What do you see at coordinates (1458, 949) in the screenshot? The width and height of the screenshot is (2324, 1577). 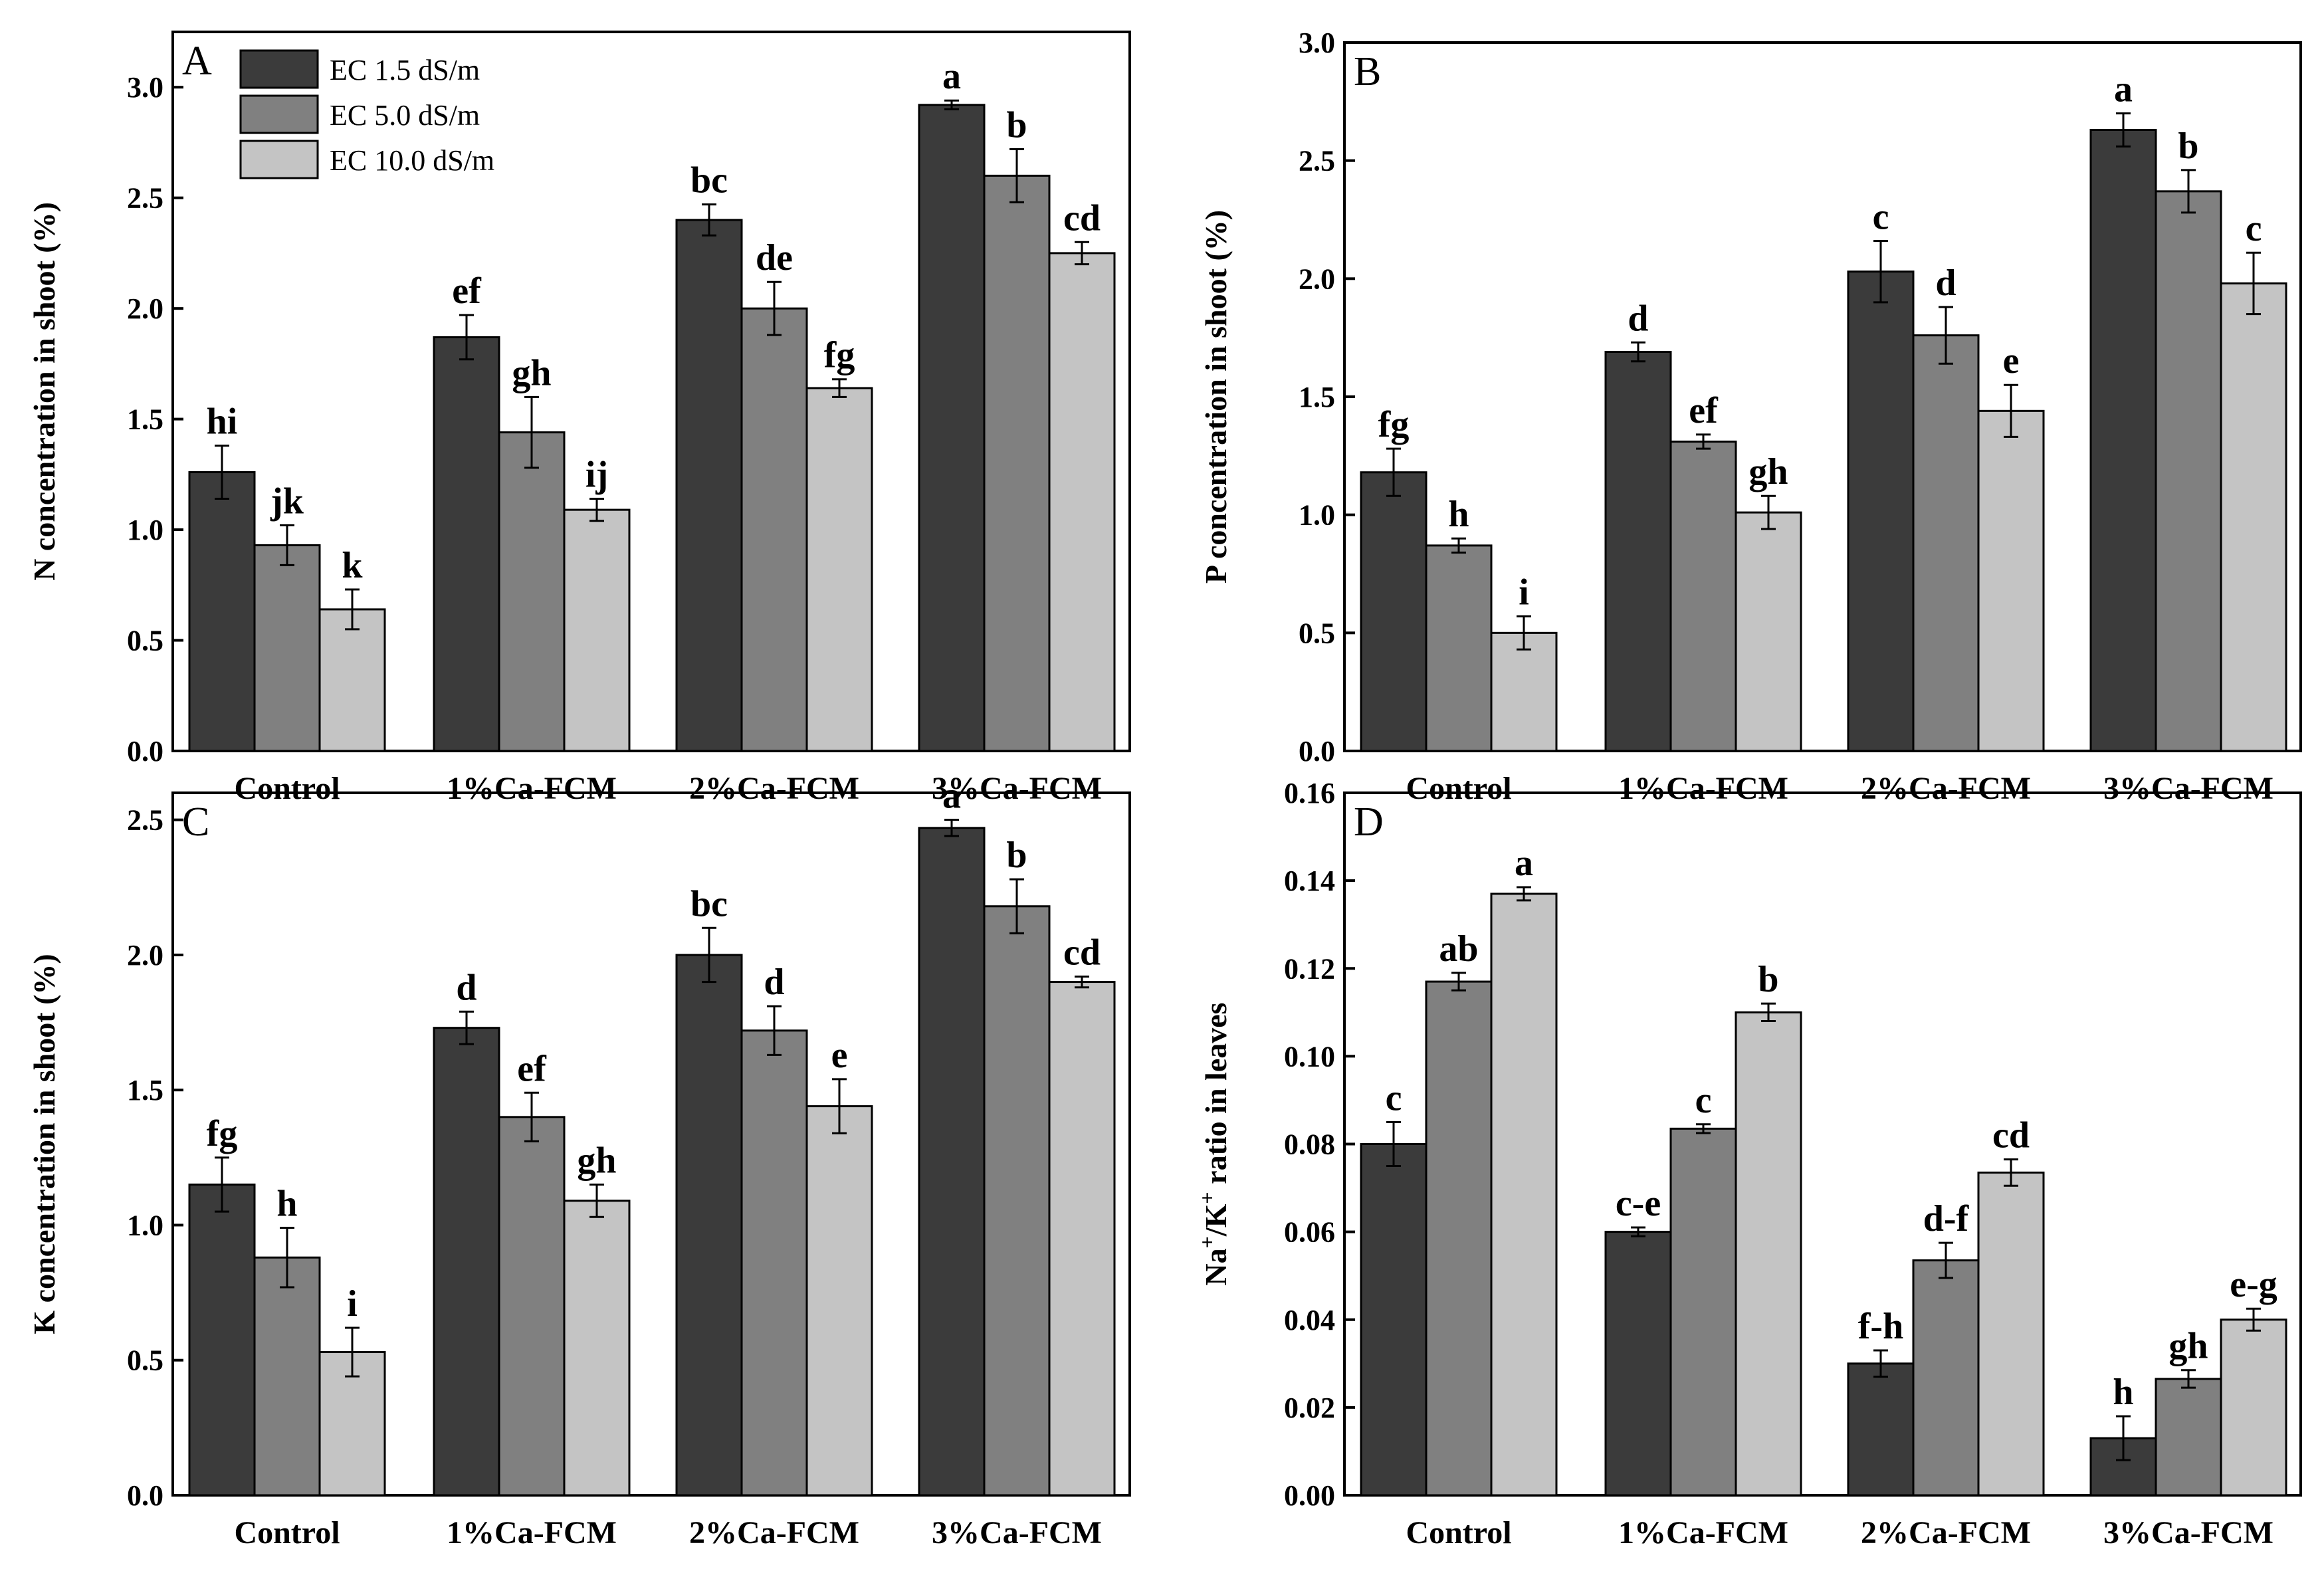 I see `significance-letter: ab` at bounding box center [1458, 949].